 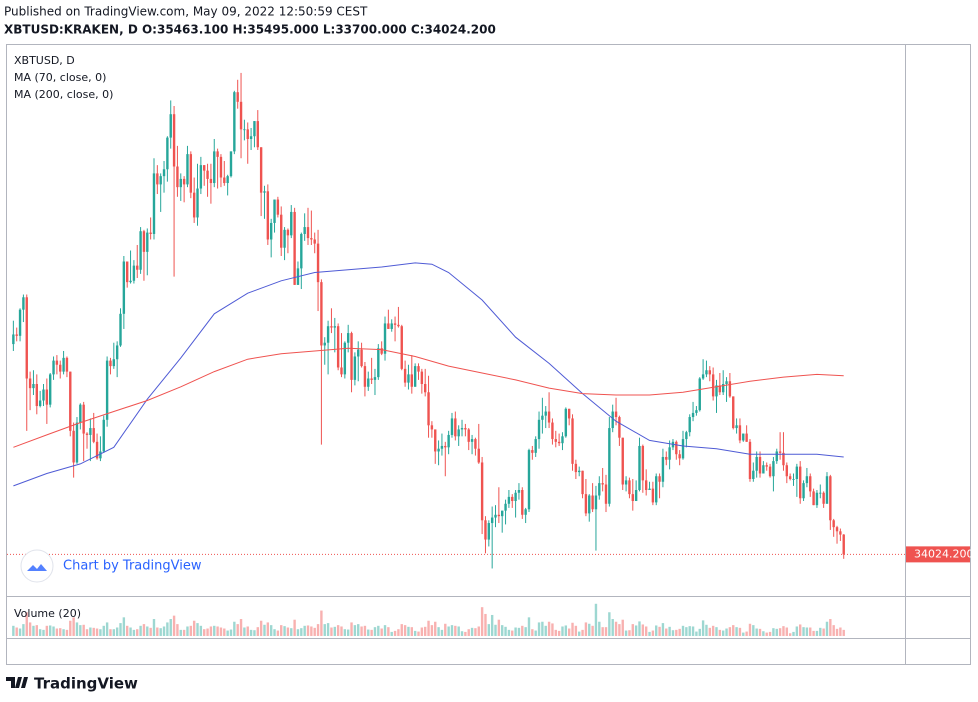 I want to click on watermark-text: Chart by TradingView, so click(x=132, y=566).